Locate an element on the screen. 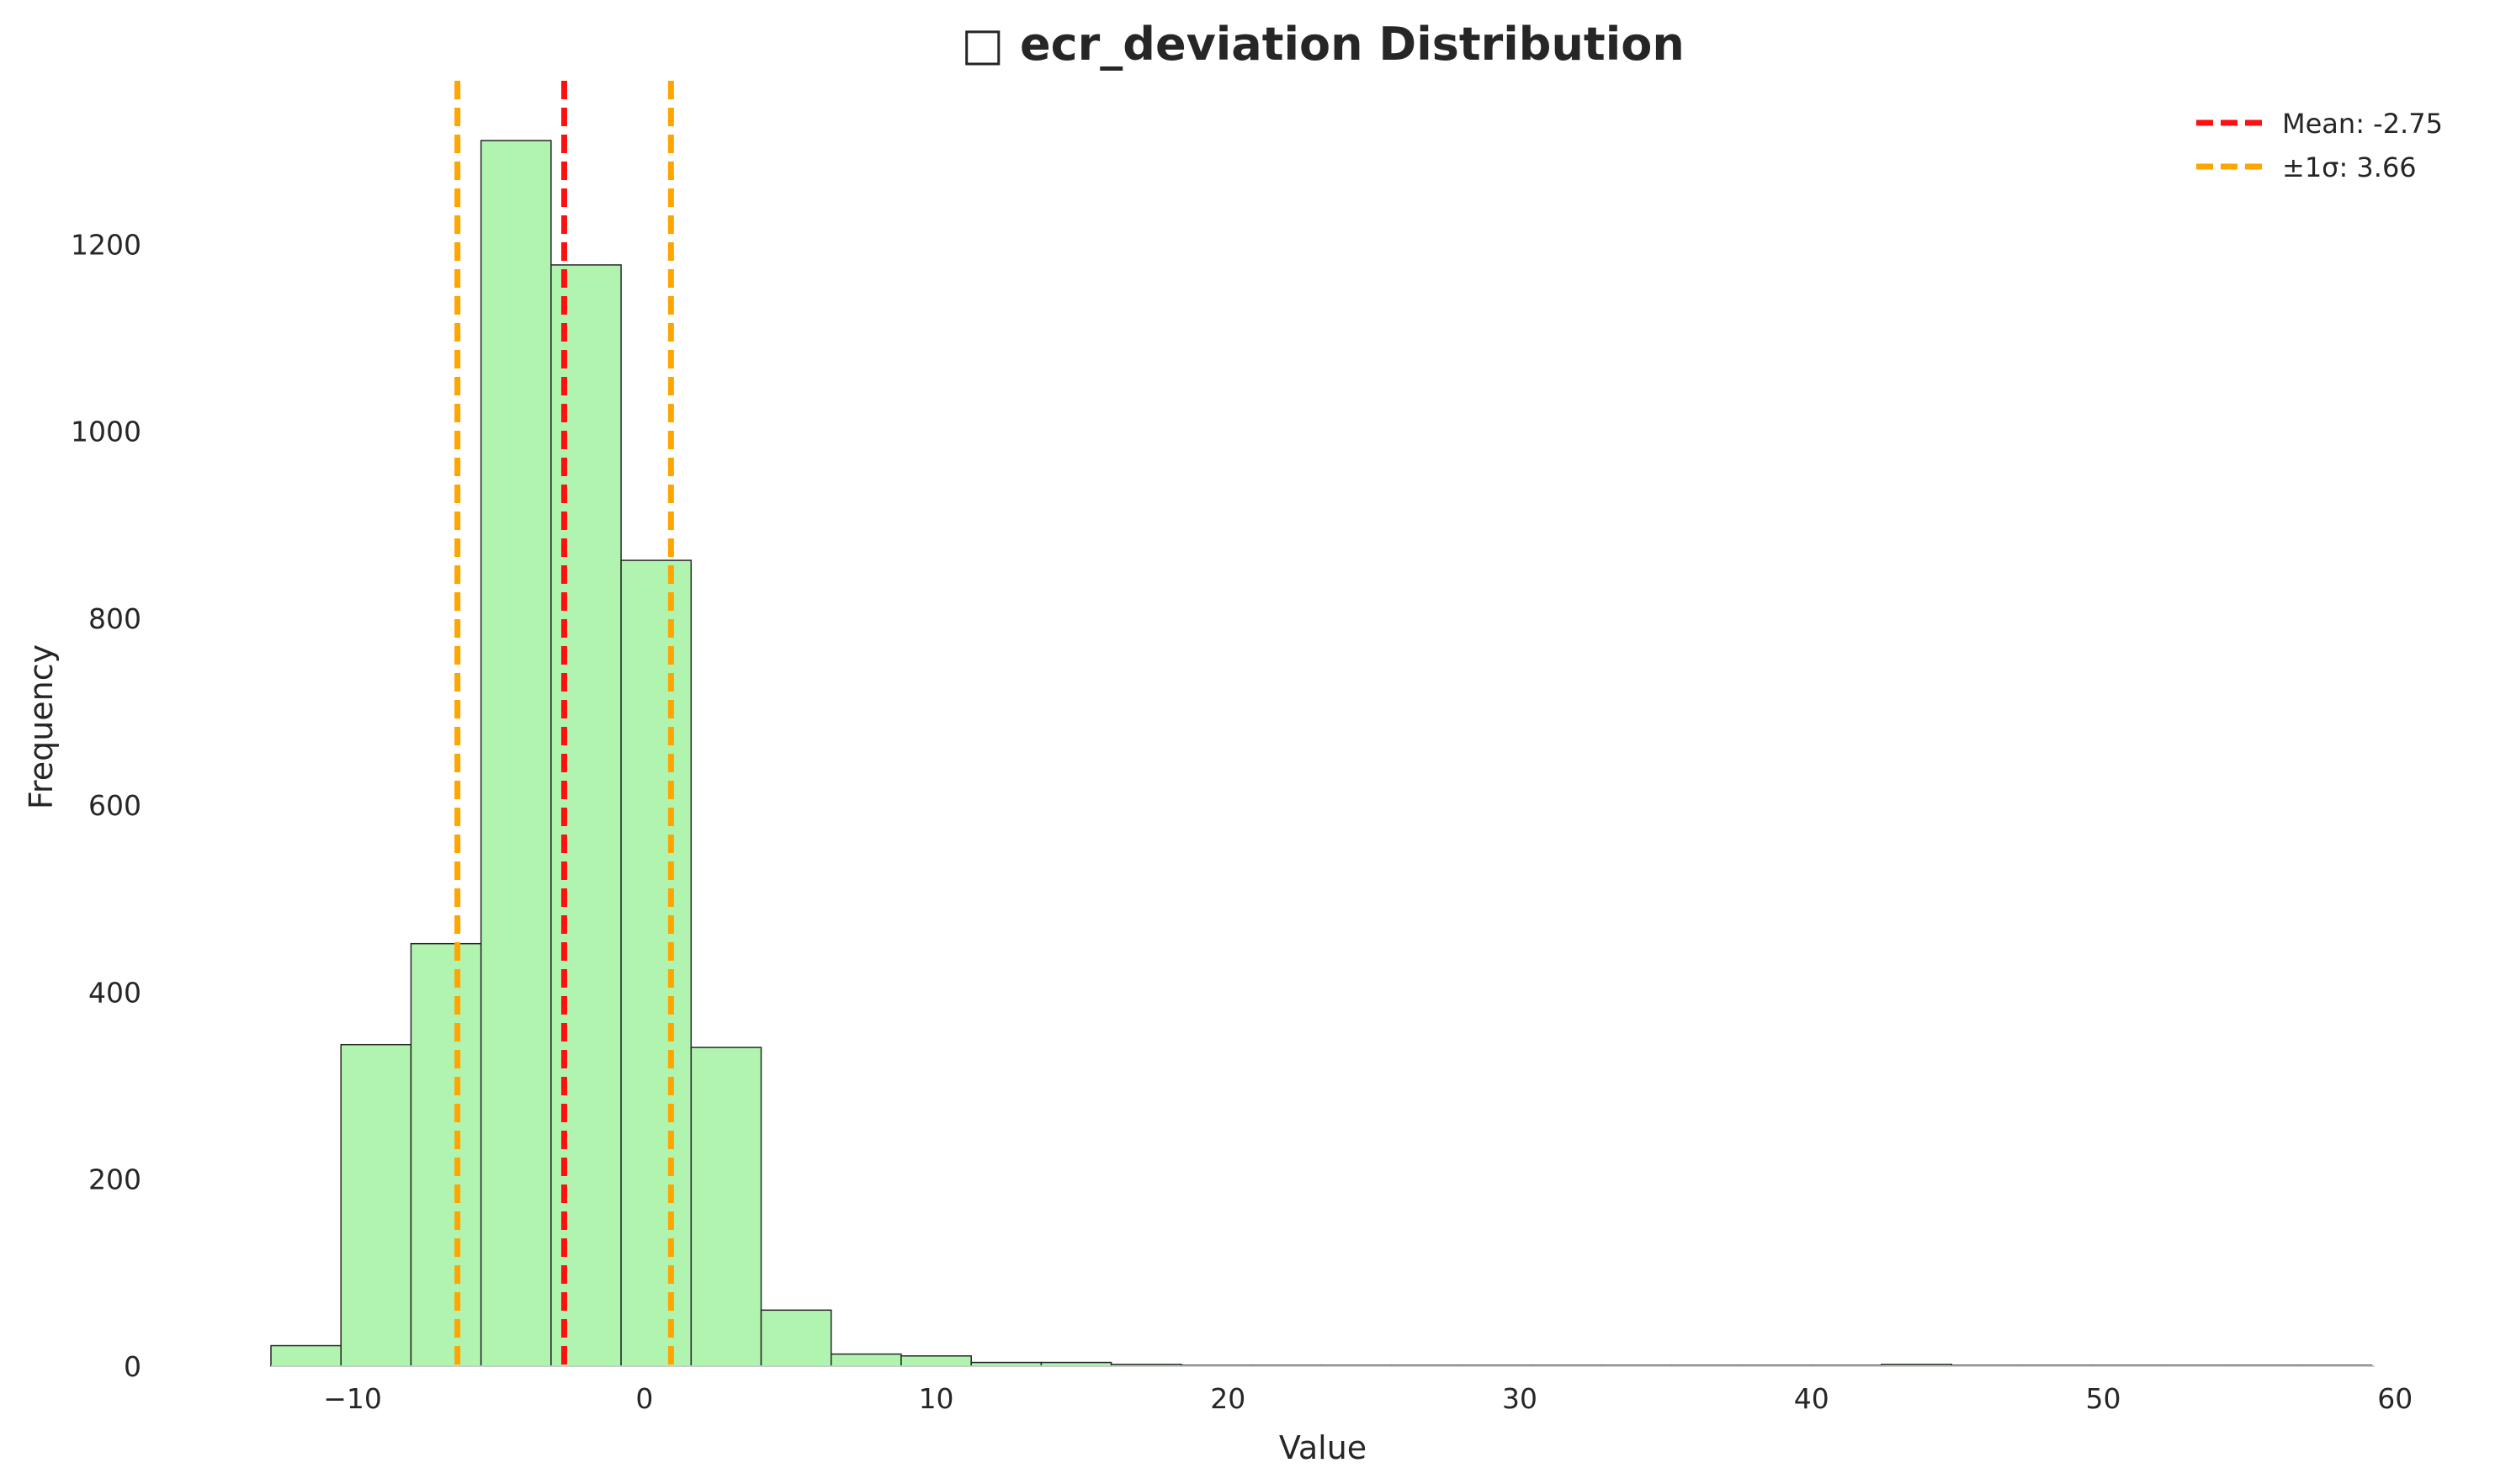 This screenshot has height=1484, width=2495. x-tick-label: −10 is located at coordinates (352, 1398).